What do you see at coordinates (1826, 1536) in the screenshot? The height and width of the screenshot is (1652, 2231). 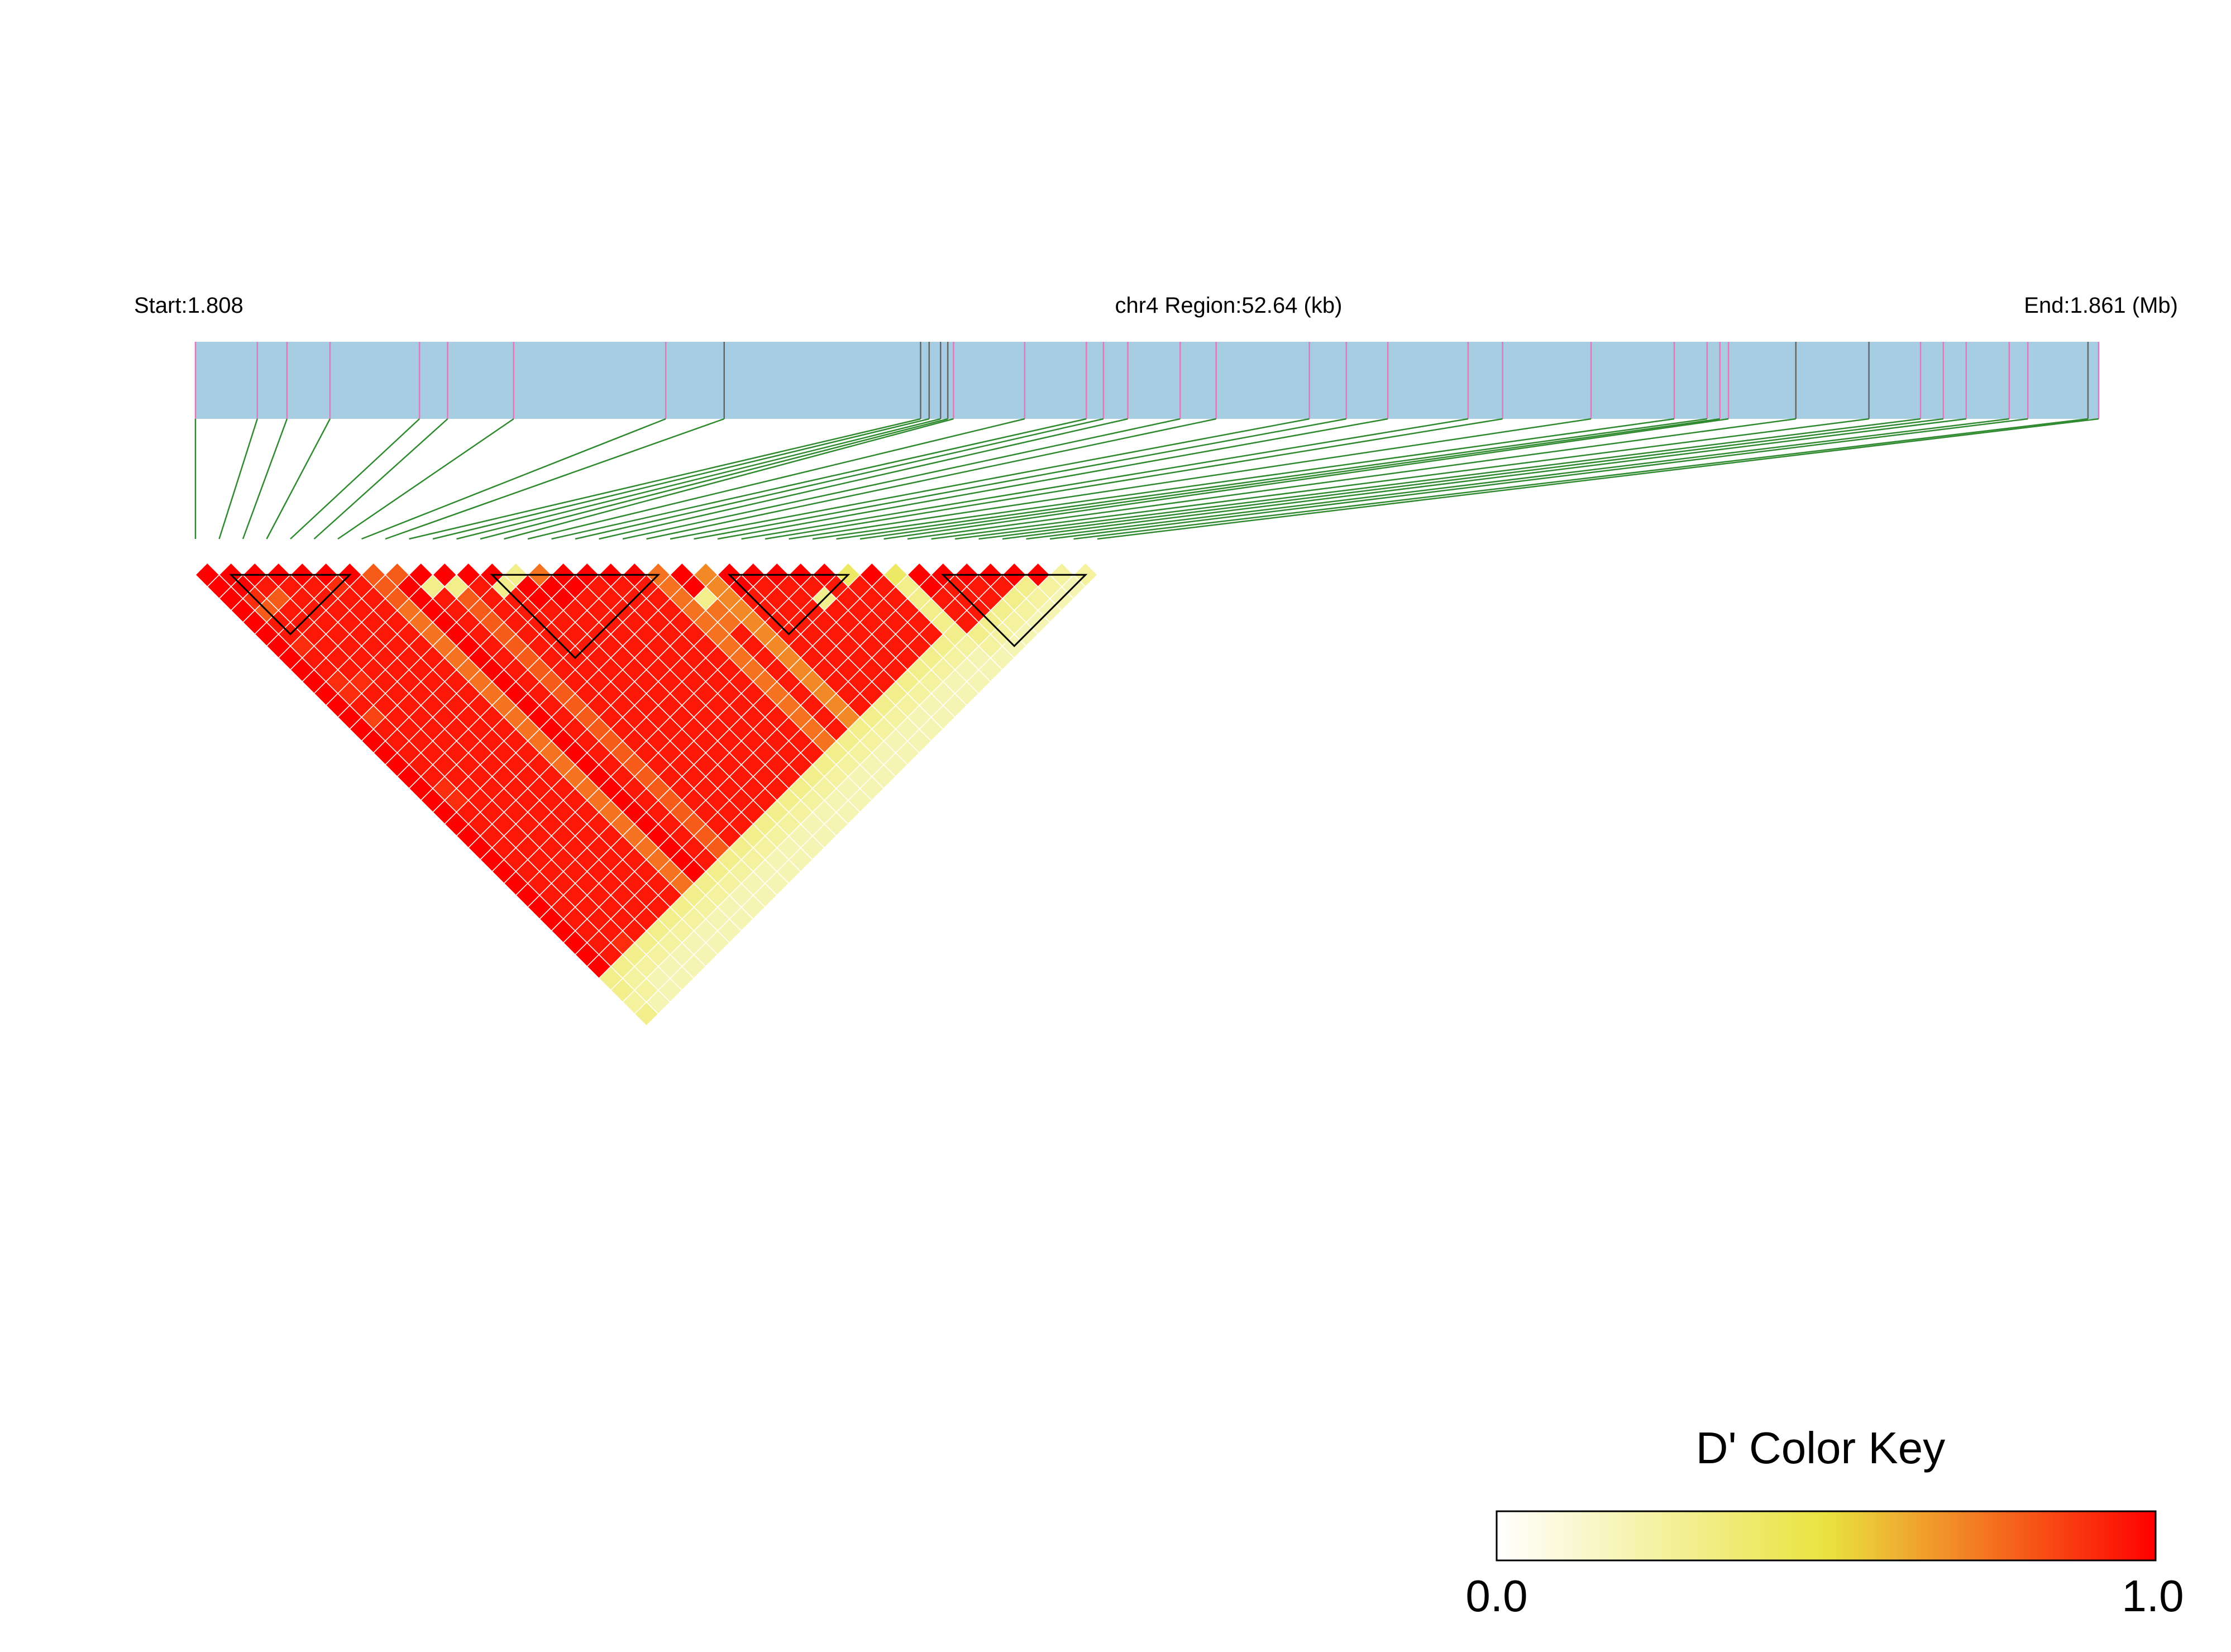 I see `color-key-bar` at bounding box center [1826, 1536].